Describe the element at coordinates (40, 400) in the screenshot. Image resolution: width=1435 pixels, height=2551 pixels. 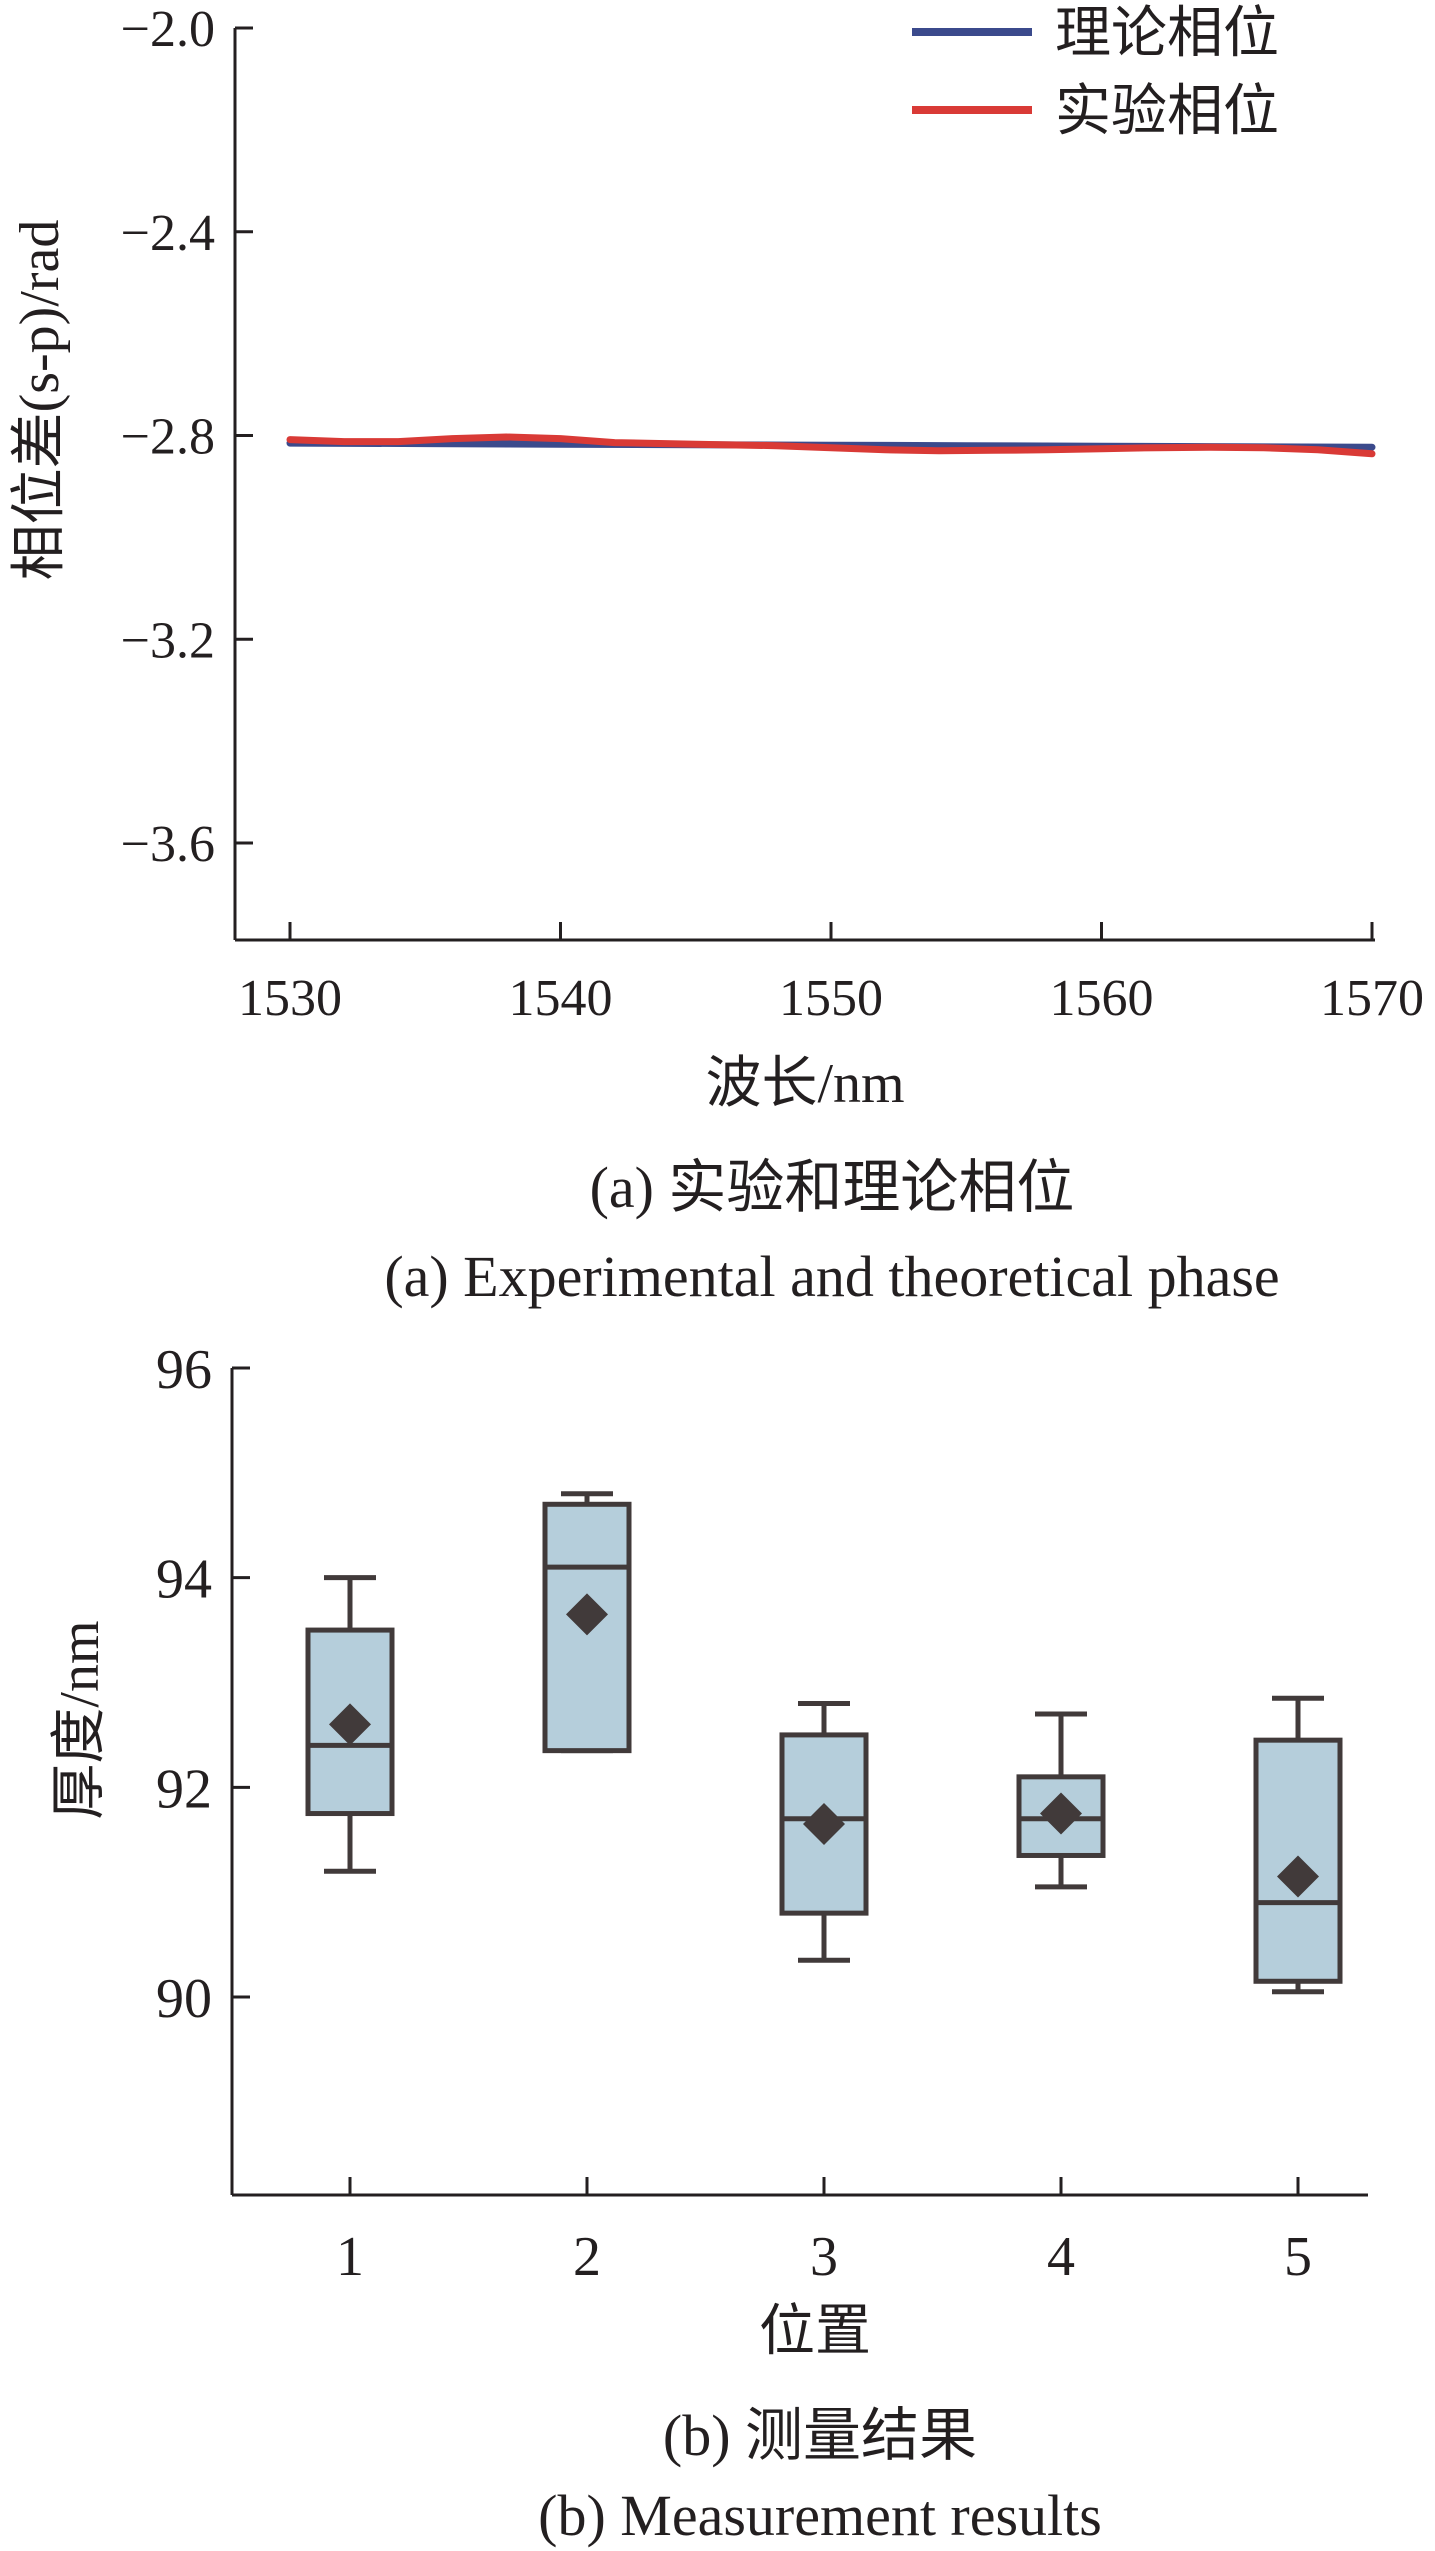
I see `chart-a-y-axis-title: 相位差(s-p)/rad` at that location.